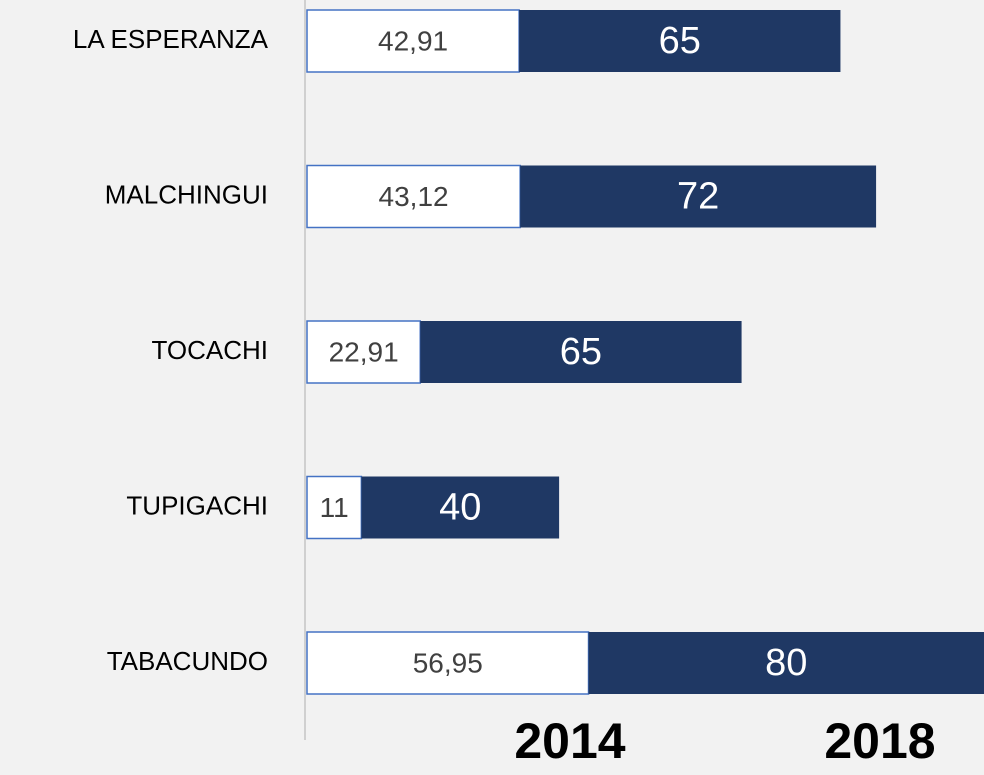 The width and height of the screenshot is (984, 775). What do you see at coordinates (171, 39) in the screenshot?
I see `category-label: LA ESPERANZA` at bounding box center [171, 39].